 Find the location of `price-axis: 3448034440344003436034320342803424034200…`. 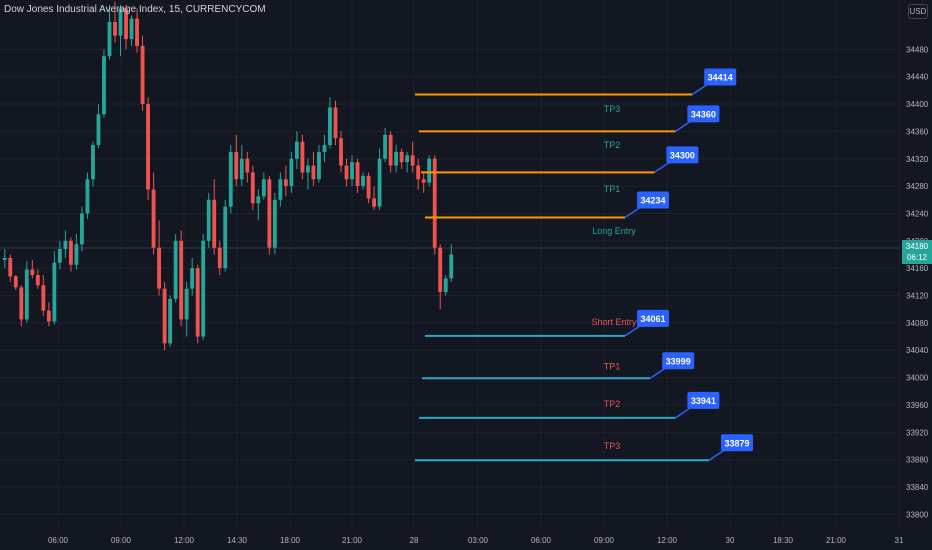

price-axis: 3448034440344003436034320342803424034200… is located at coordinates (917, 282).